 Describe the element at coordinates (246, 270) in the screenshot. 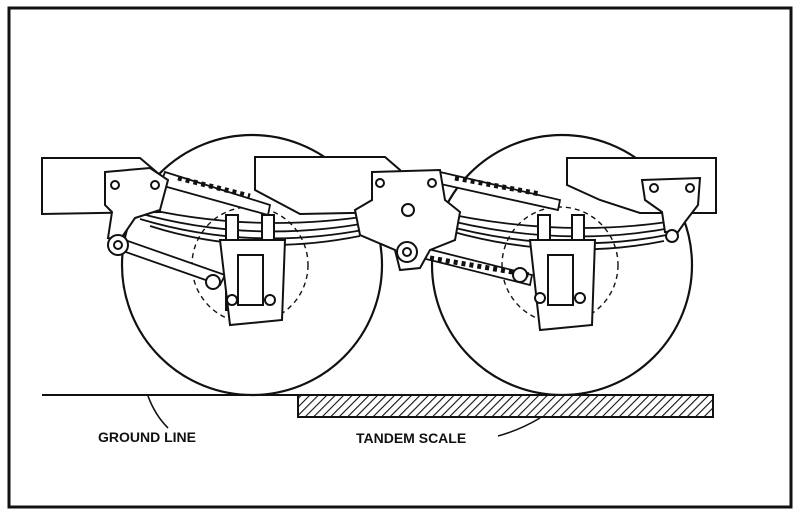

I see `front-axle-seat` at that location.